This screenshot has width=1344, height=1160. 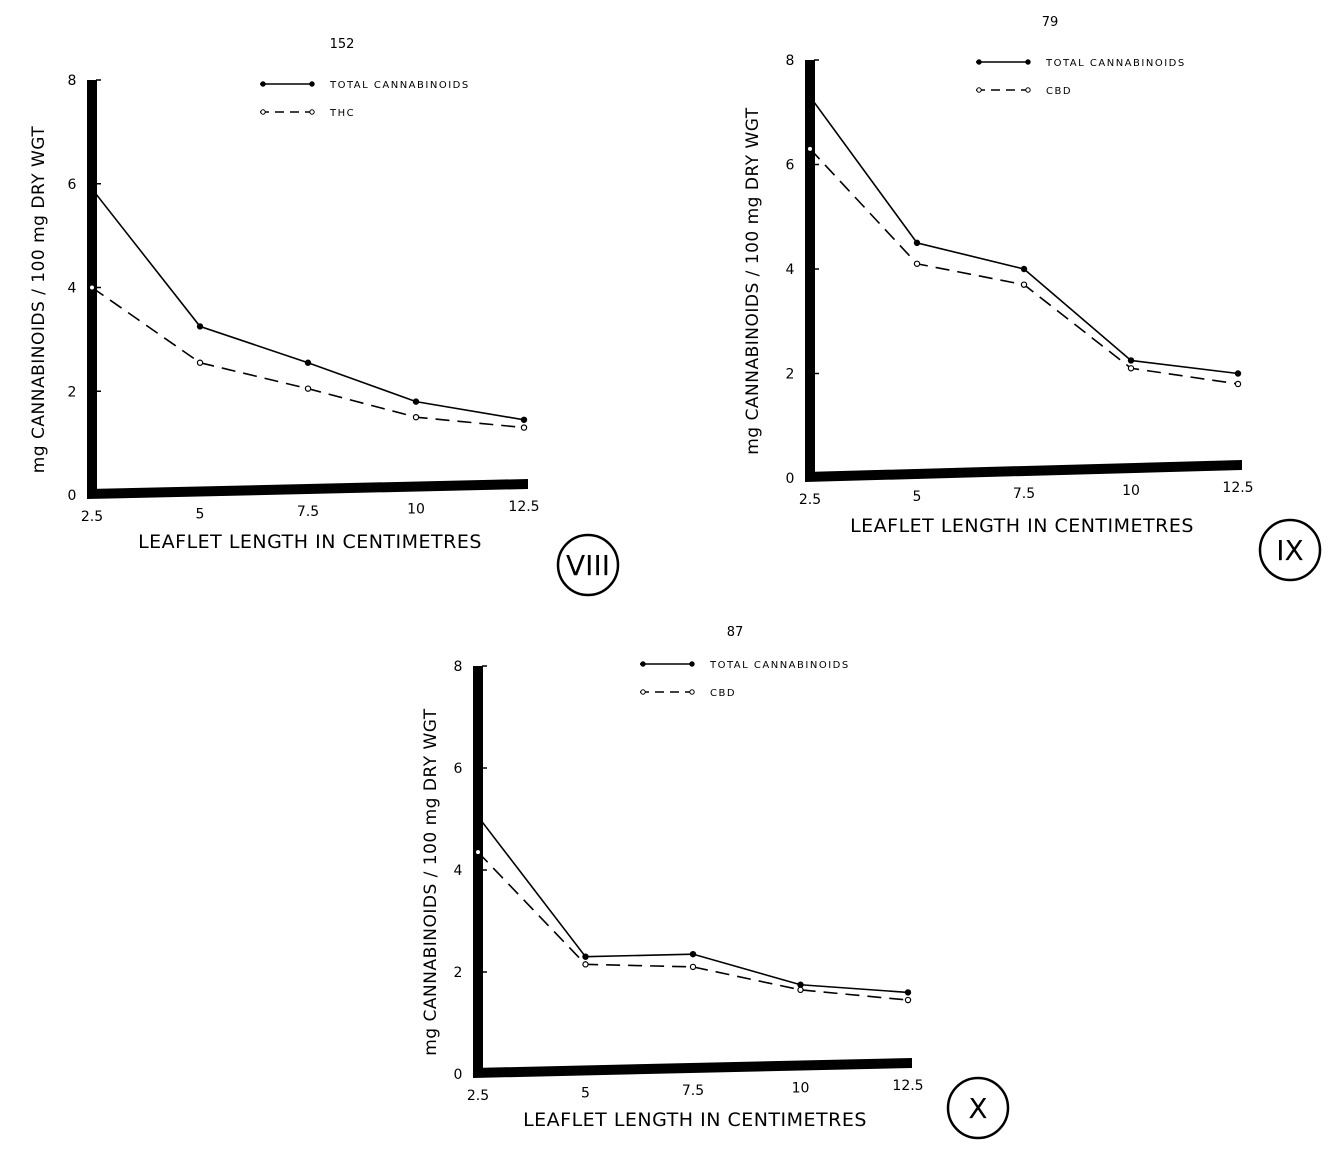 I want to click on sample-number: 79, so click(x=1050, y=22).